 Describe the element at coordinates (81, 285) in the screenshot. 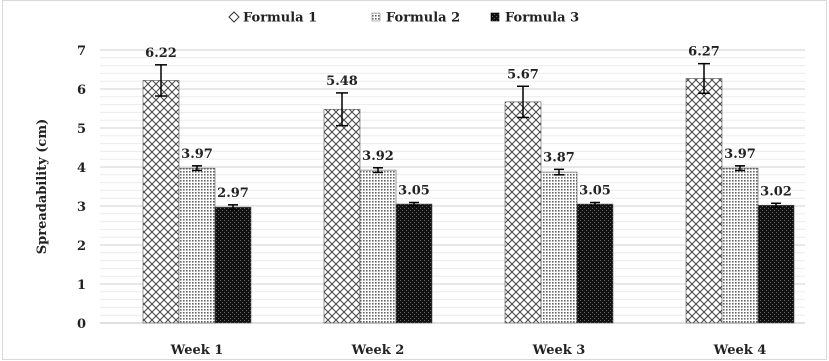

I see `y-tick-label: 1` at that location.